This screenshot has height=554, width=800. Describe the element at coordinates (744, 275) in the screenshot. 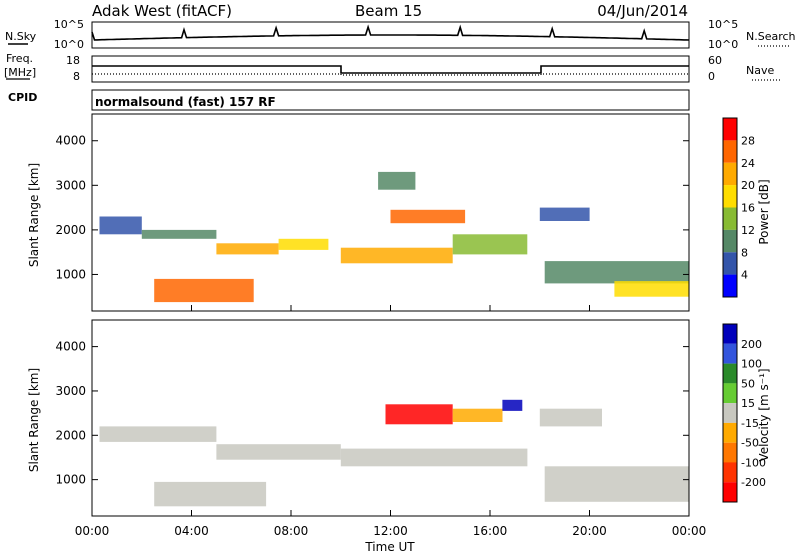

I see `power-colorbar-tick-0: 4` at that location.